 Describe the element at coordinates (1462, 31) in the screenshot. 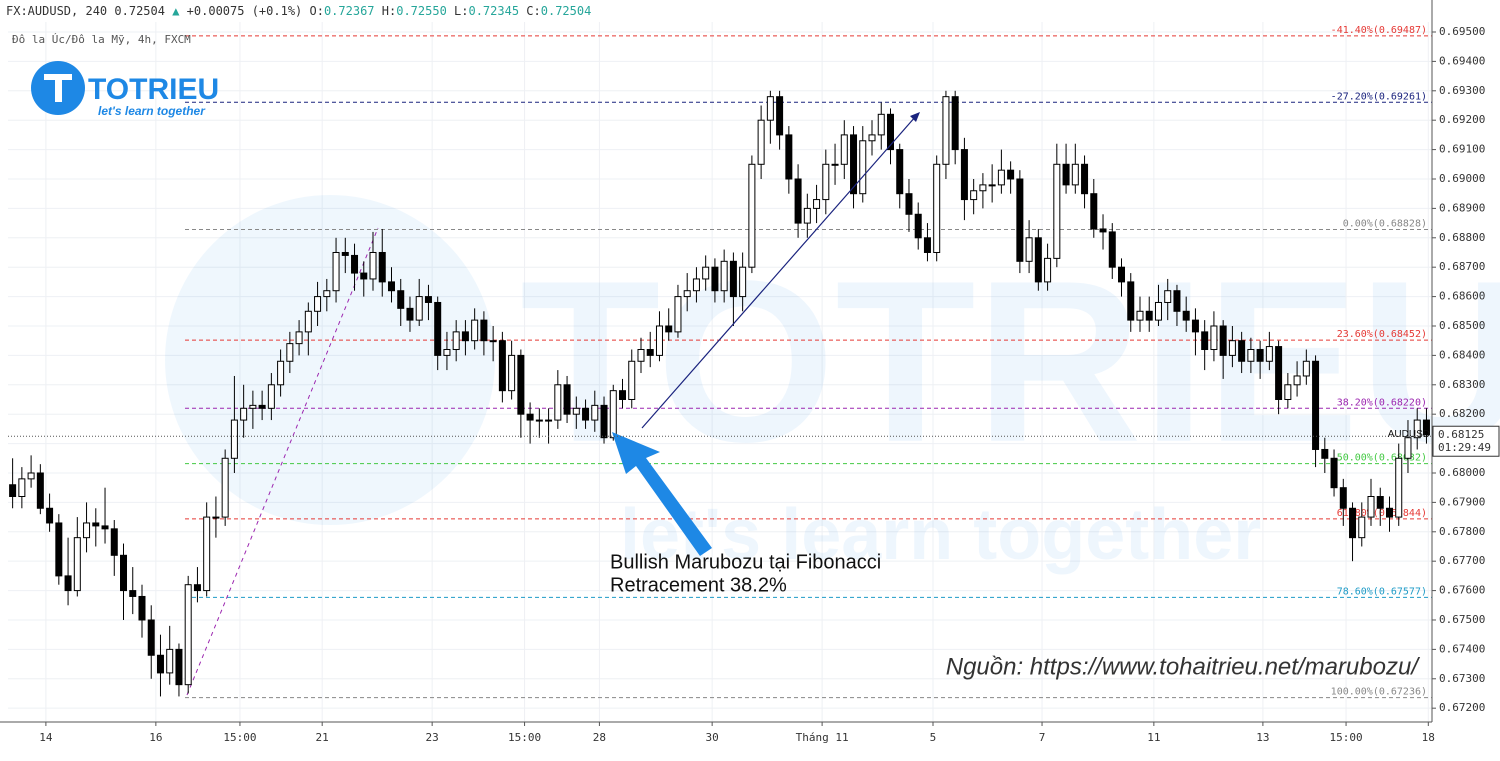

I see `y-tick-label: 0.69500` at that location.